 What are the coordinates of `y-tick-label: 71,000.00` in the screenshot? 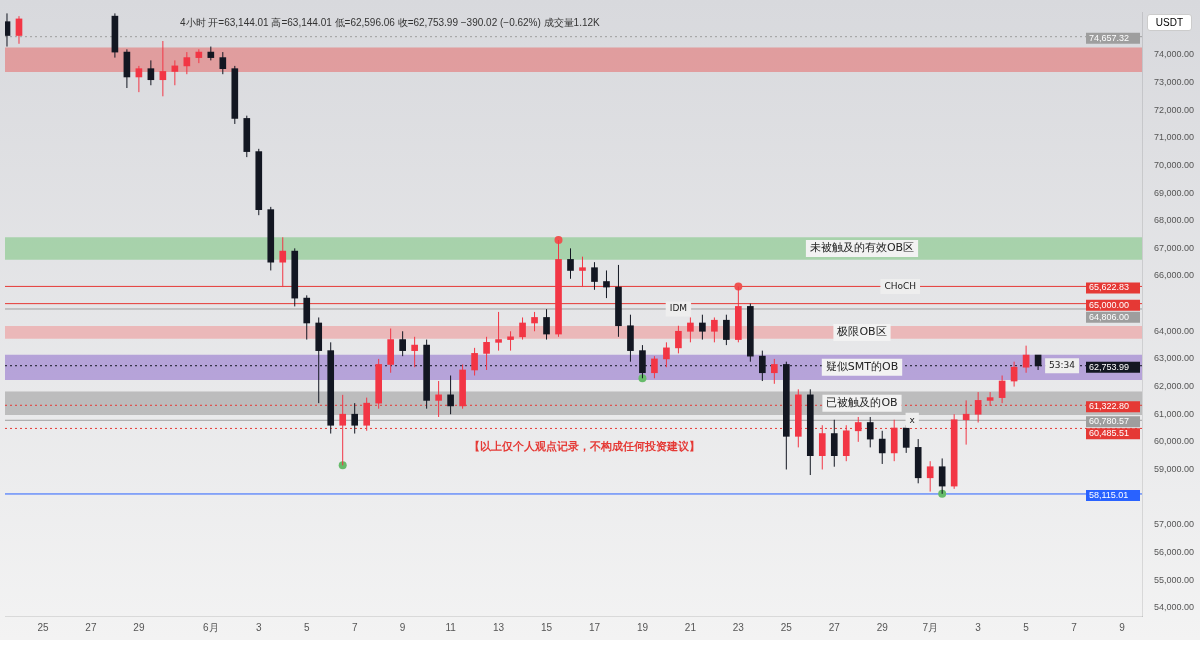 It's located at (1174, 137).